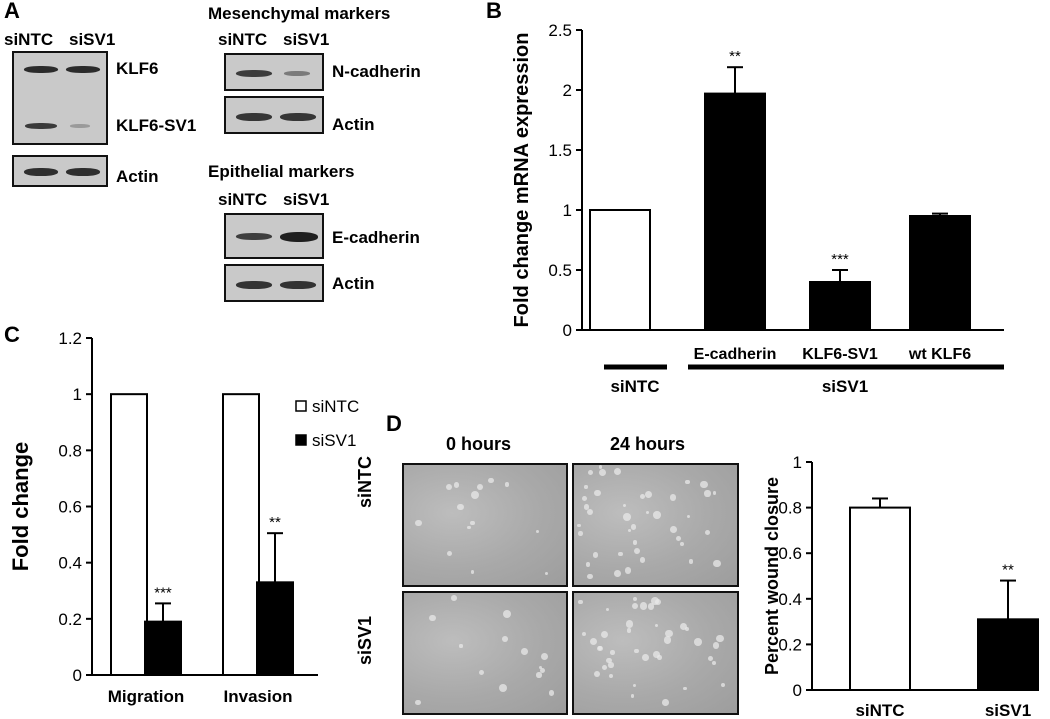  I want to click on chart-d-significance-1: **, so click(1008, 570).